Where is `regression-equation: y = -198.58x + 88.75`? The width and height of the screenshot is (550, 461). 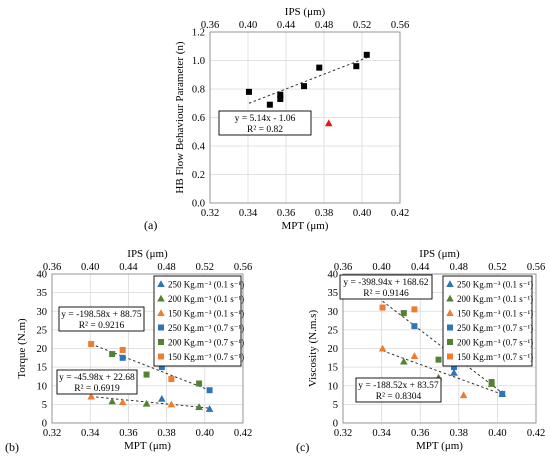 regression-equation: y = -198.58x + 88.75 is located at coordinates (101, 315).